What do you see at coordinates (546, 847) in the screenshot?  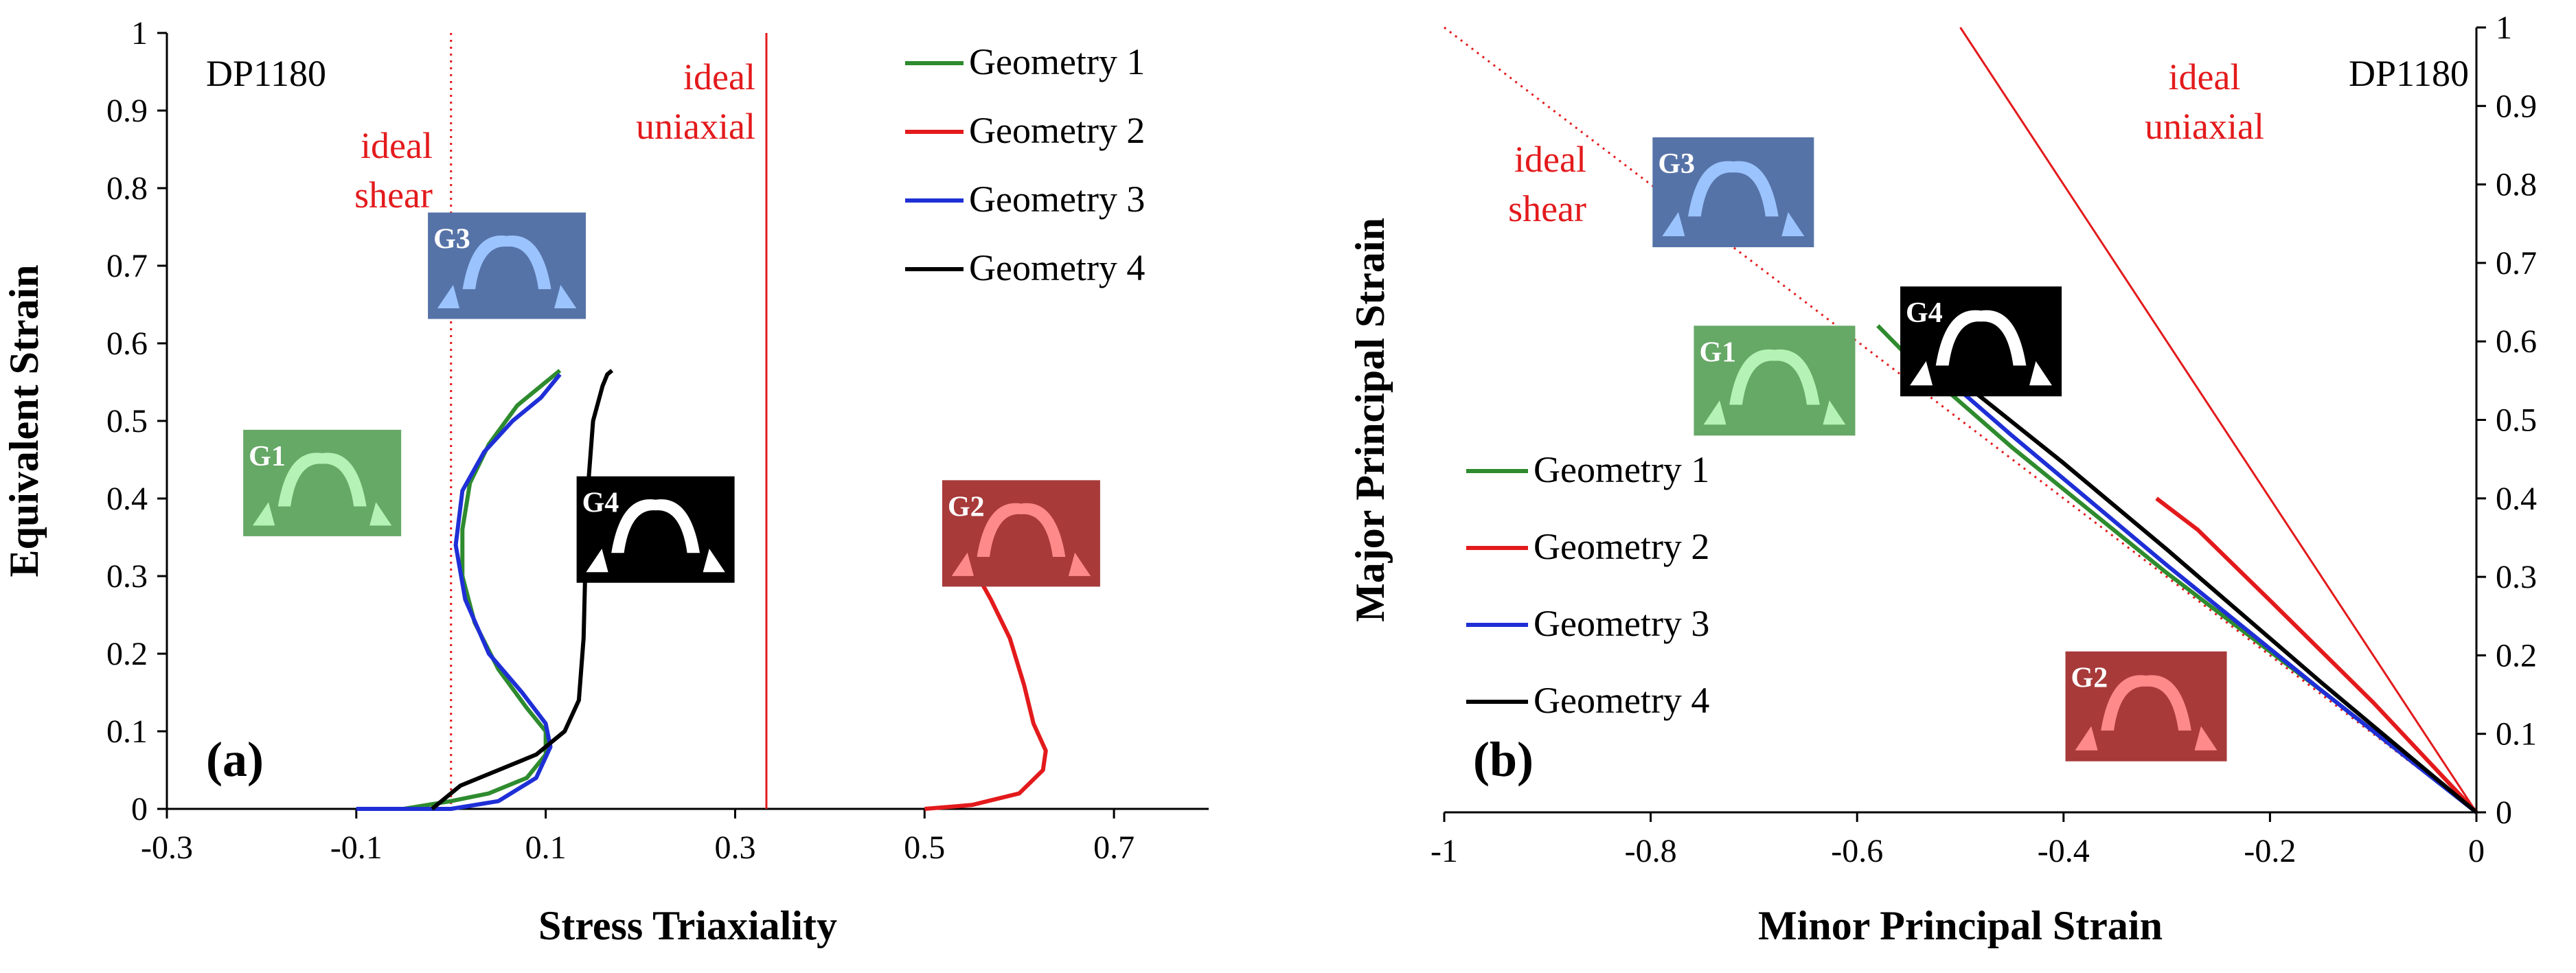 I see `x-tick-label: 0.1` at bounding box center [546, 847].